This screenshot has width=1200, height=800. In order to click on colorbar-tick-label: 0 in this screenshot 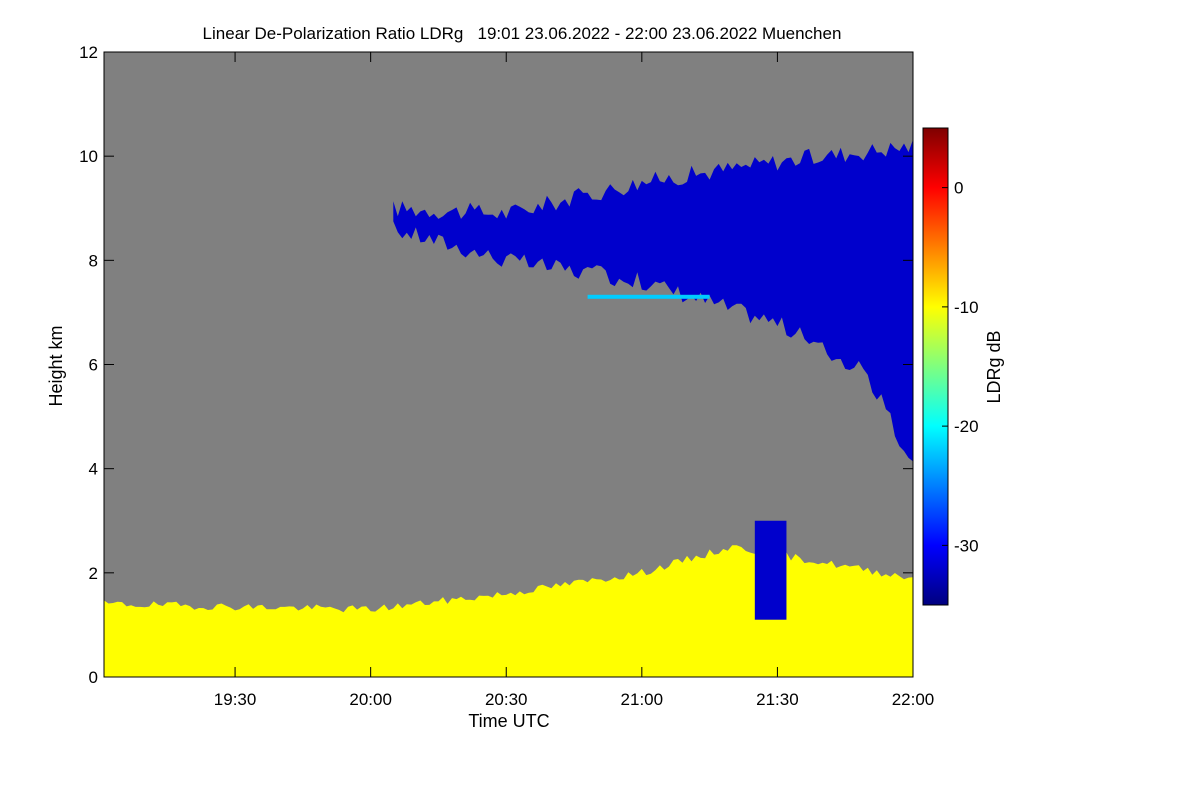, I will do `click(958, 188)`.